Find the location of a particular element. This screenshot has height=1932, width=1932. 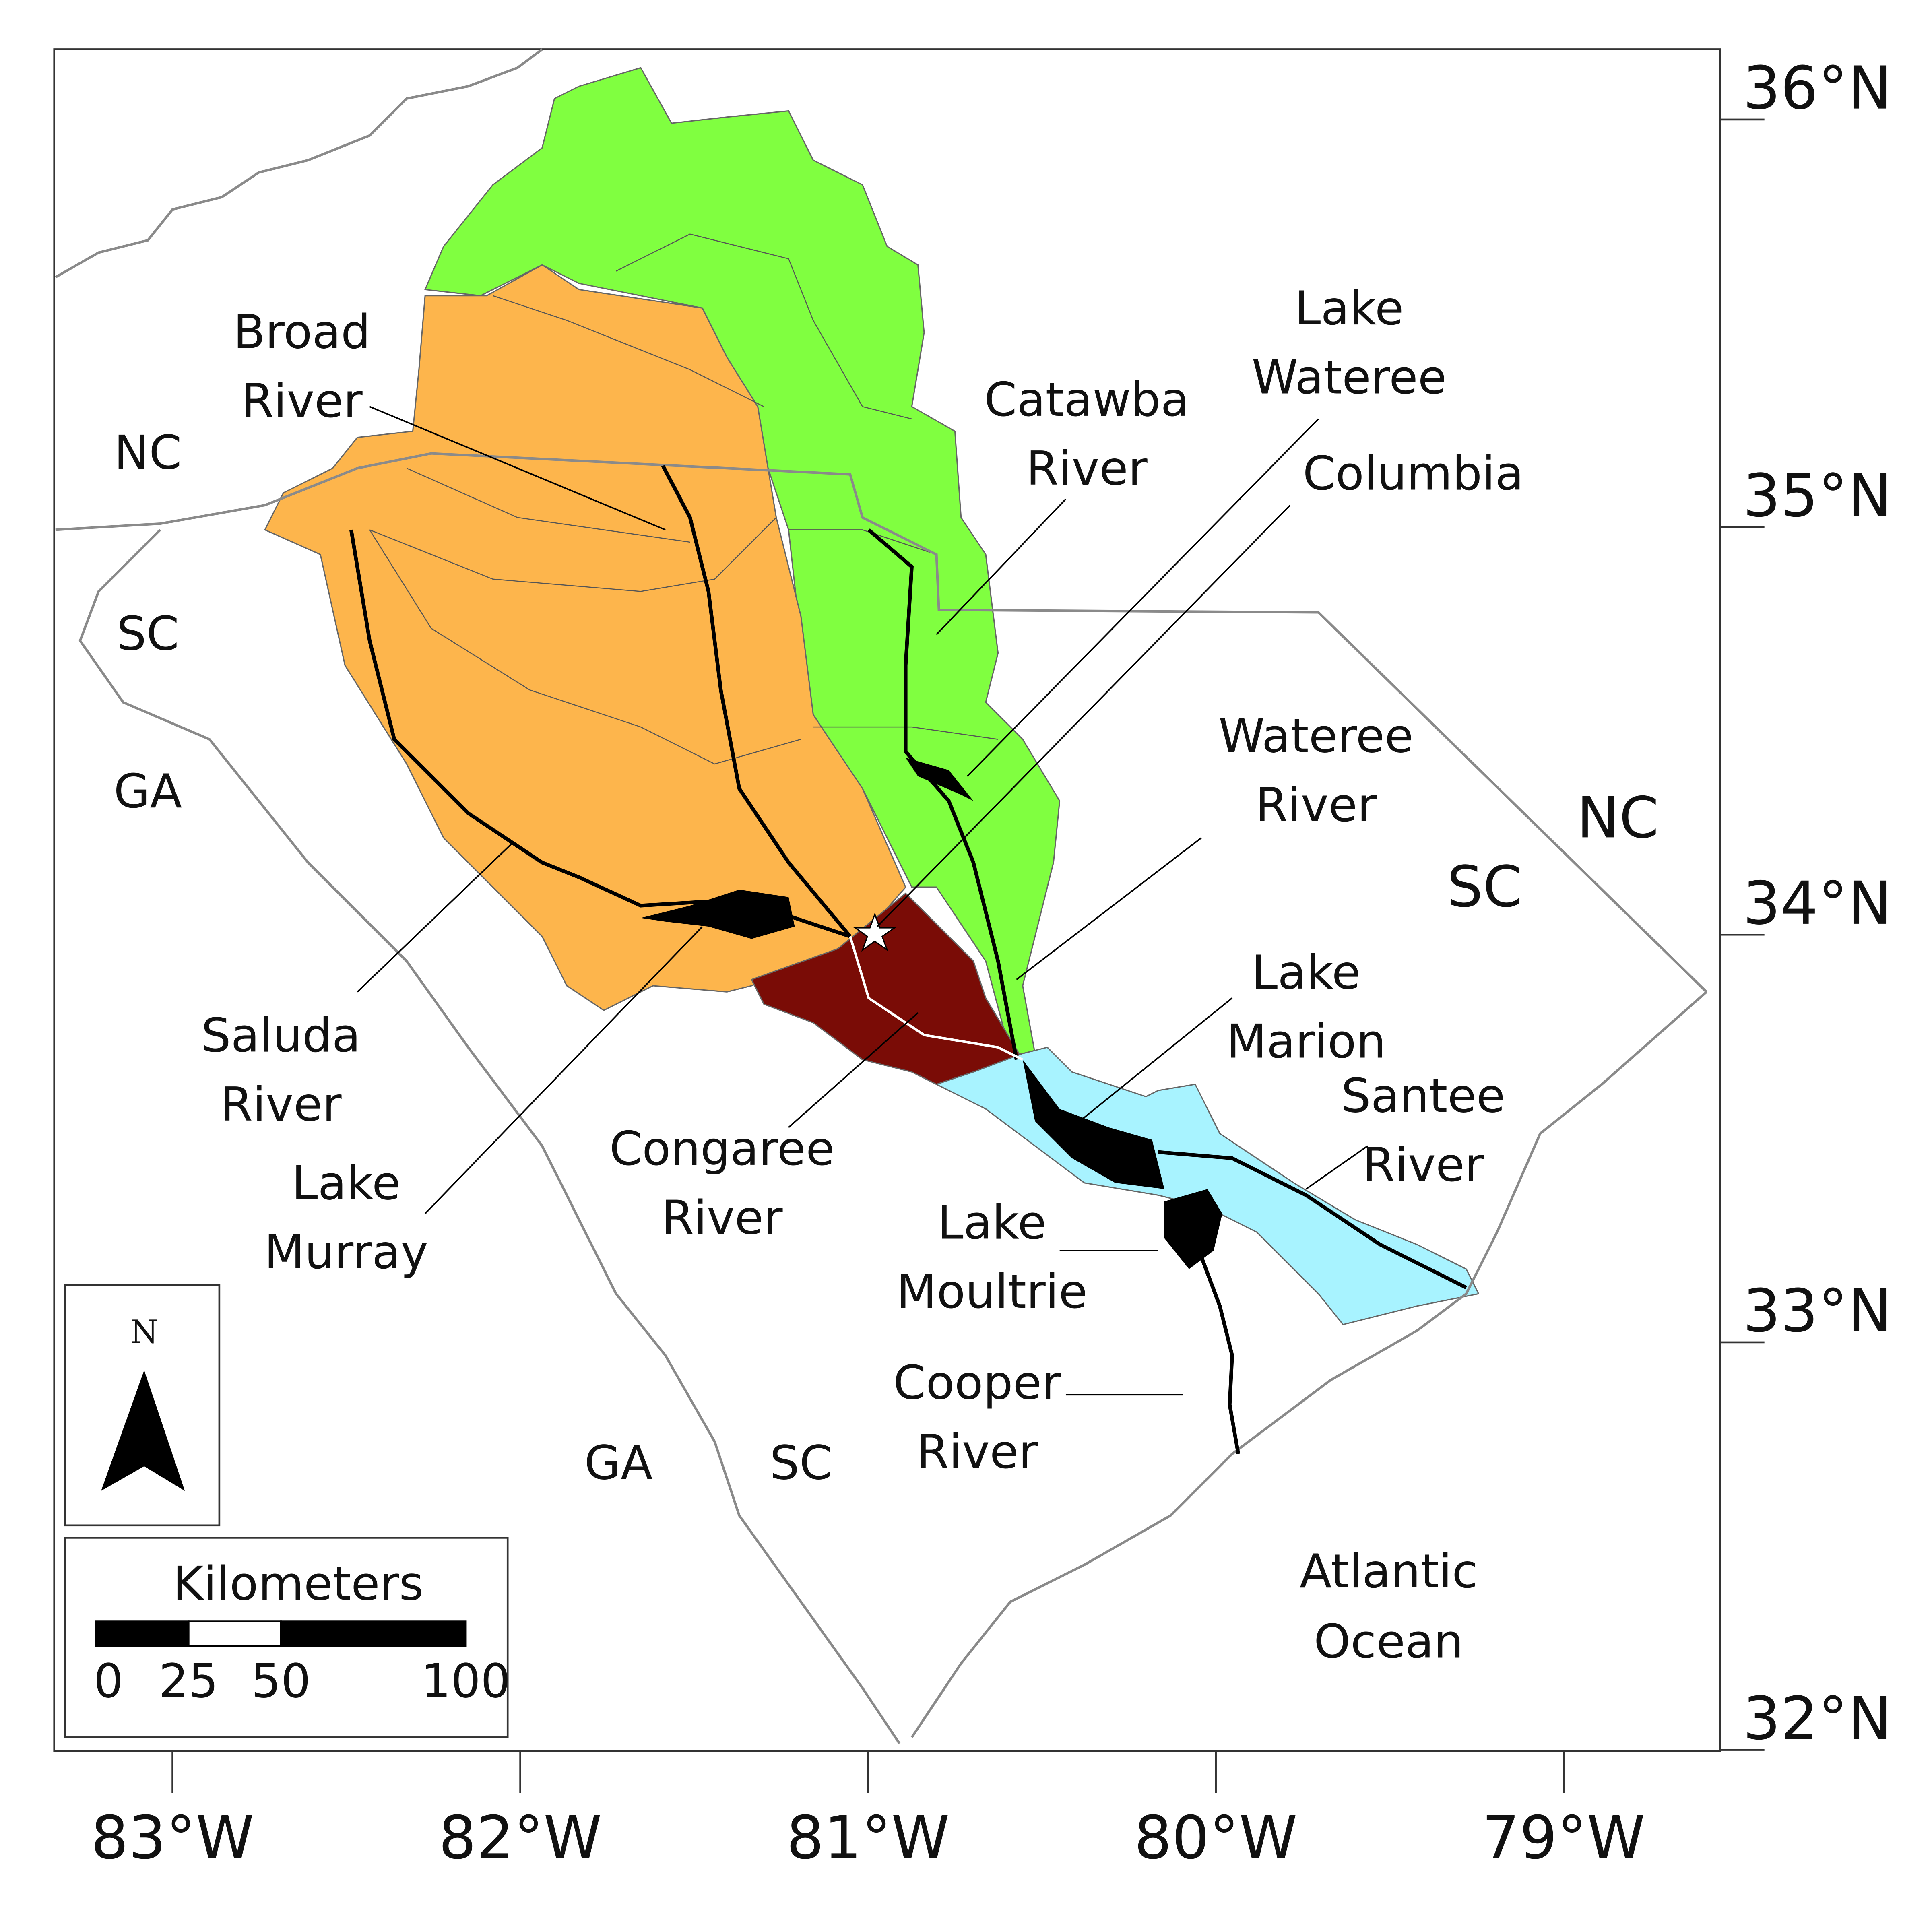

feature-label: Murray is located at coordinates (346, 1252).